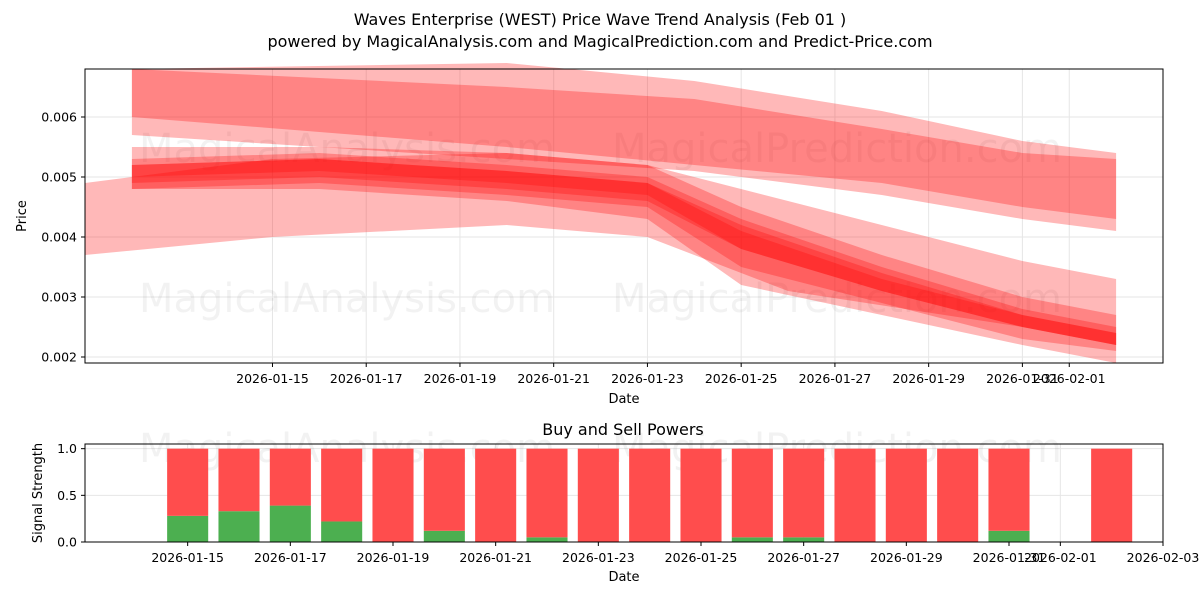 This screenshot has height=600, width=1200. I want to click on signal-x-tick-label: 2026-01-15, so click(187, 557).